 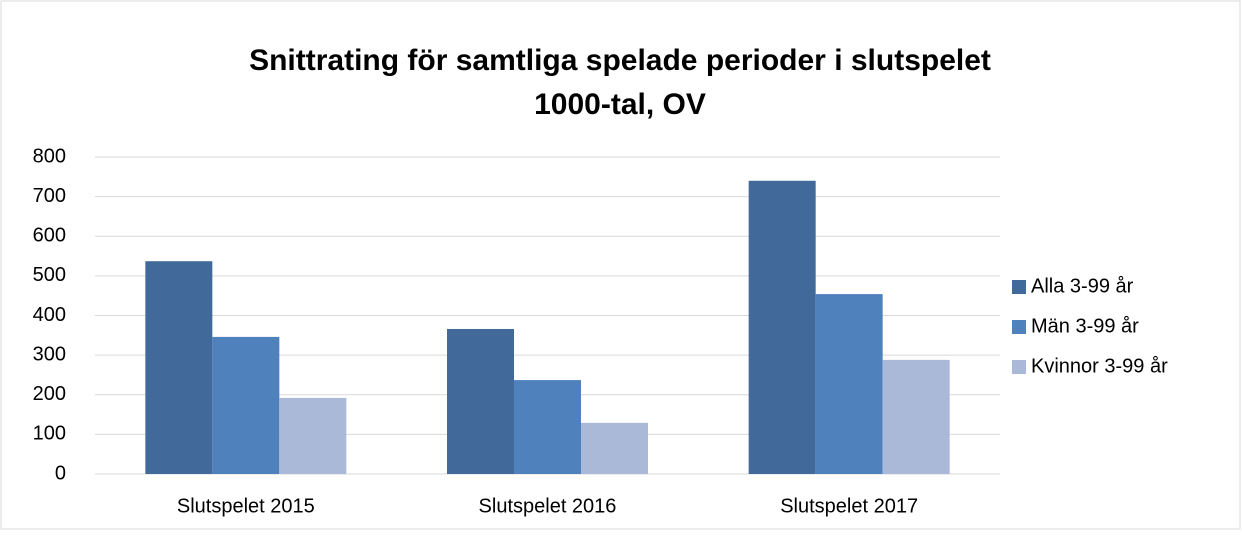 What do you see at coordinates (1085, 326) in the screenshot?
I see `legend-label: Män 3-99 år` at bounding box center [1085, 326].